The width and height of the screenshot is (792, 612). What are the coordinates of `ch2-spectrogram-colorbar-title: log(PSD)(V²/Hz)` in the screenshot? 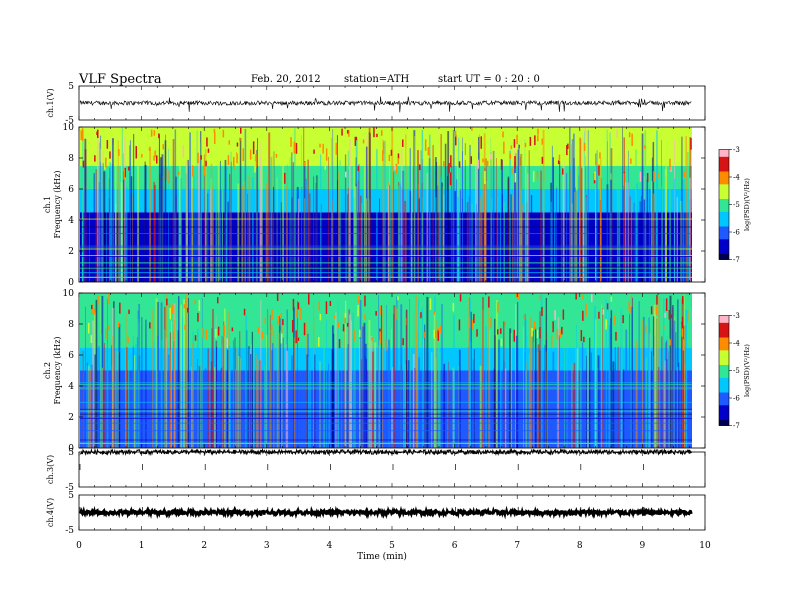 It's located at (747, 370).